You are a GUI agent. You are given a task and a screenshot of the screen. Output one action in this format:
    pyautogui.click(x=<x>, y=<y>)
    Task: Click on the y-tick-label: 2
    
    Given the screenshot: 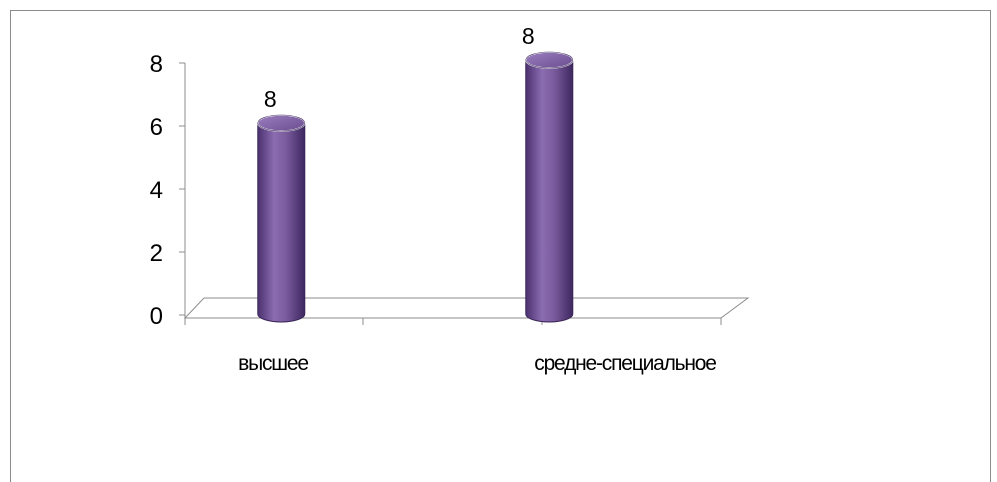 What is the action you would take?
    pyautogui.click(x=156, y=253)
    